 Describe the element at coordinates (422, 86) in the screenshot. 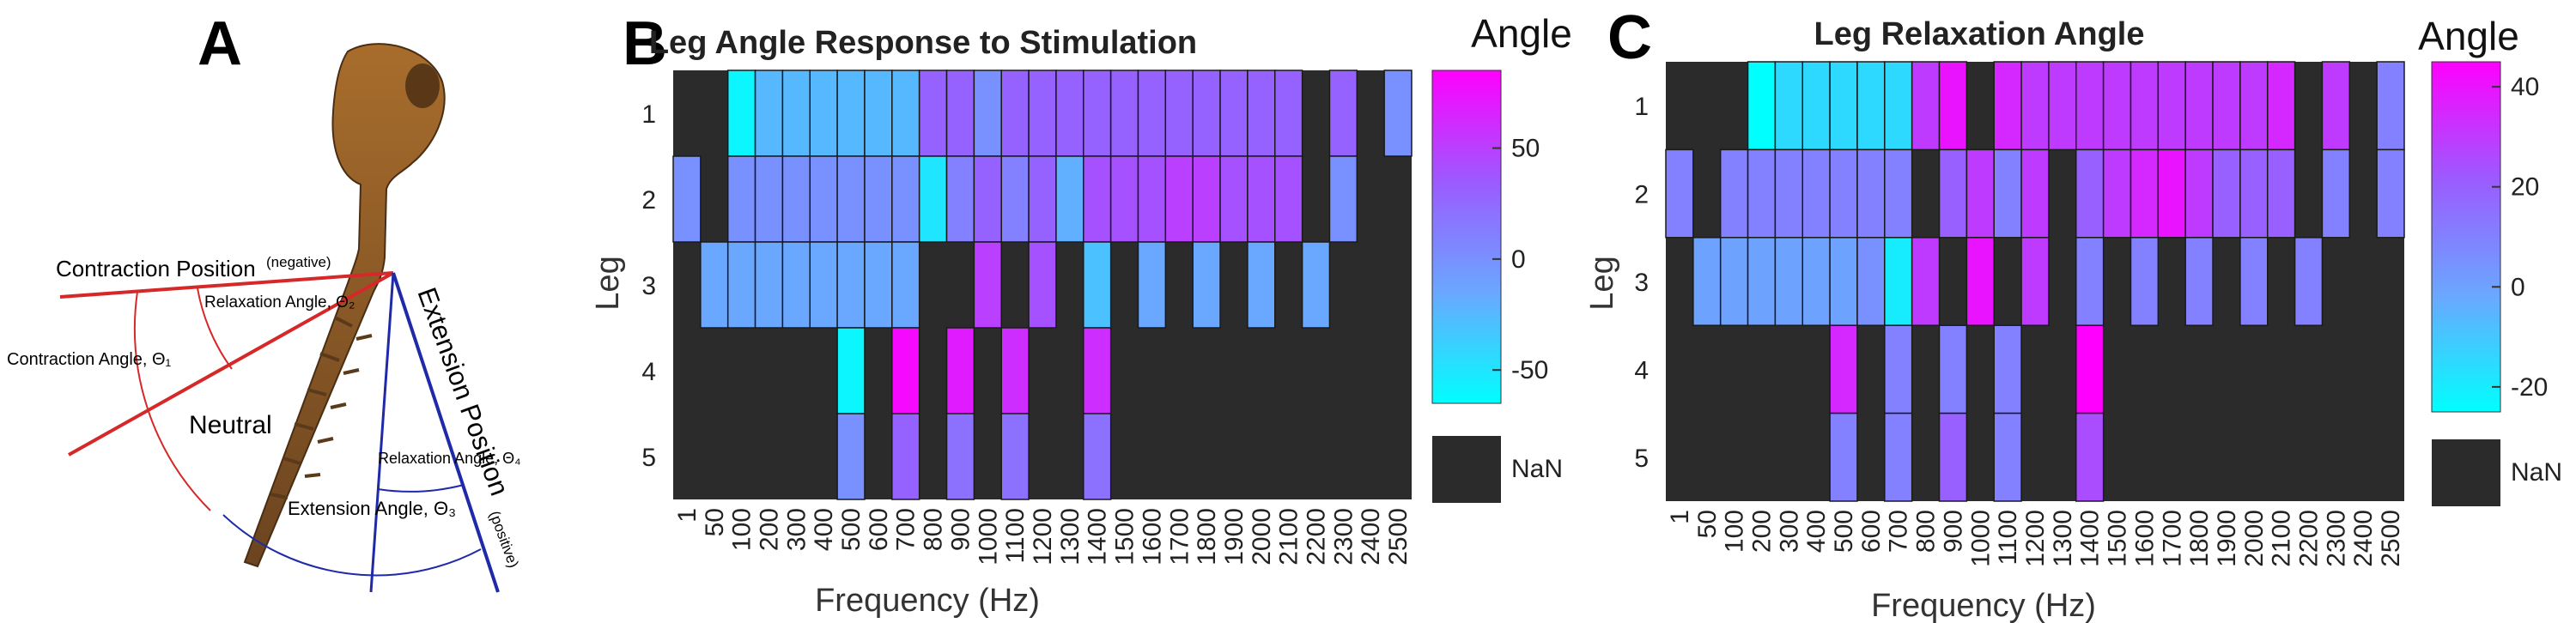

I see `head-eye` at that location.